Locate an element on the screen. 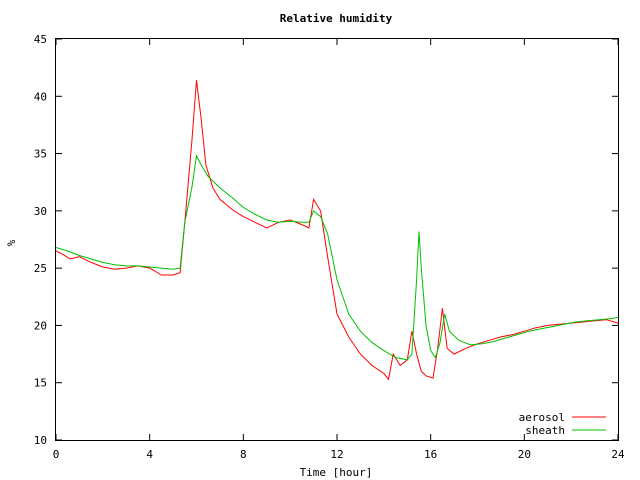 This screenshot has height=480, width=640. x-tick-label: 8 is located at coordinates (243, 454).